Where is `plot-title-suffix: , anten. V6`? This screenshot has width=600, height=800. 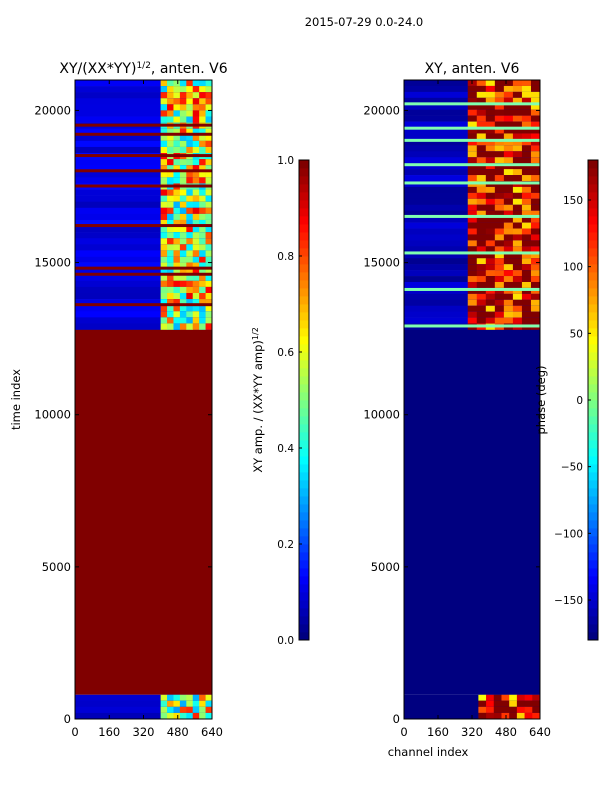
plot-title-suffix: , anten. V6 is located at coordinates (189, 69).